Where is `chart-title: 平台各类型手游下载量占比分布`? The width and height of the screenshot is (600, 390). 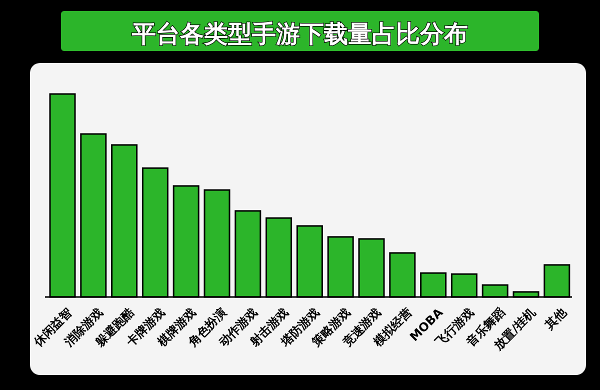 chart-title: 平台各类型手游下载量占比分布 is located at coordinates (299, 34).